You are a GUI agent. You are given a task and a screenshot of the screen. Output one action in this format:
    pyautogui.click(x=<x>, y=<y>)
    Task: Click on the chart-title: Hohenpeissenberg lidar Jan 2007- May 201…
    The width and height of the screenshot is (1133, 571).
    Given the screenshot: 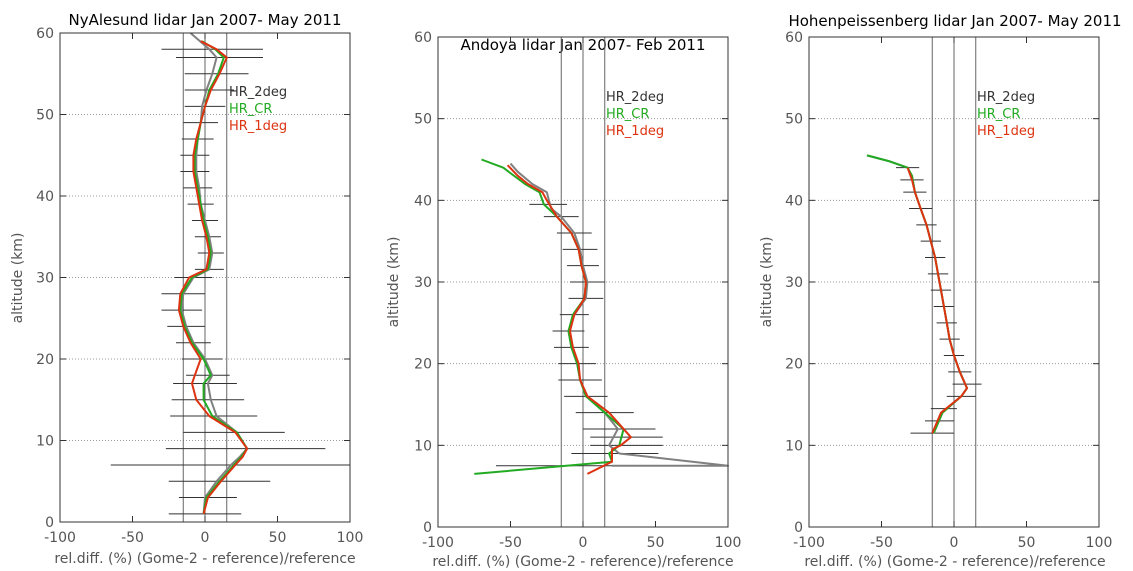 What is the action you would take?
    pyautogui.click(x=954, y=21)
    